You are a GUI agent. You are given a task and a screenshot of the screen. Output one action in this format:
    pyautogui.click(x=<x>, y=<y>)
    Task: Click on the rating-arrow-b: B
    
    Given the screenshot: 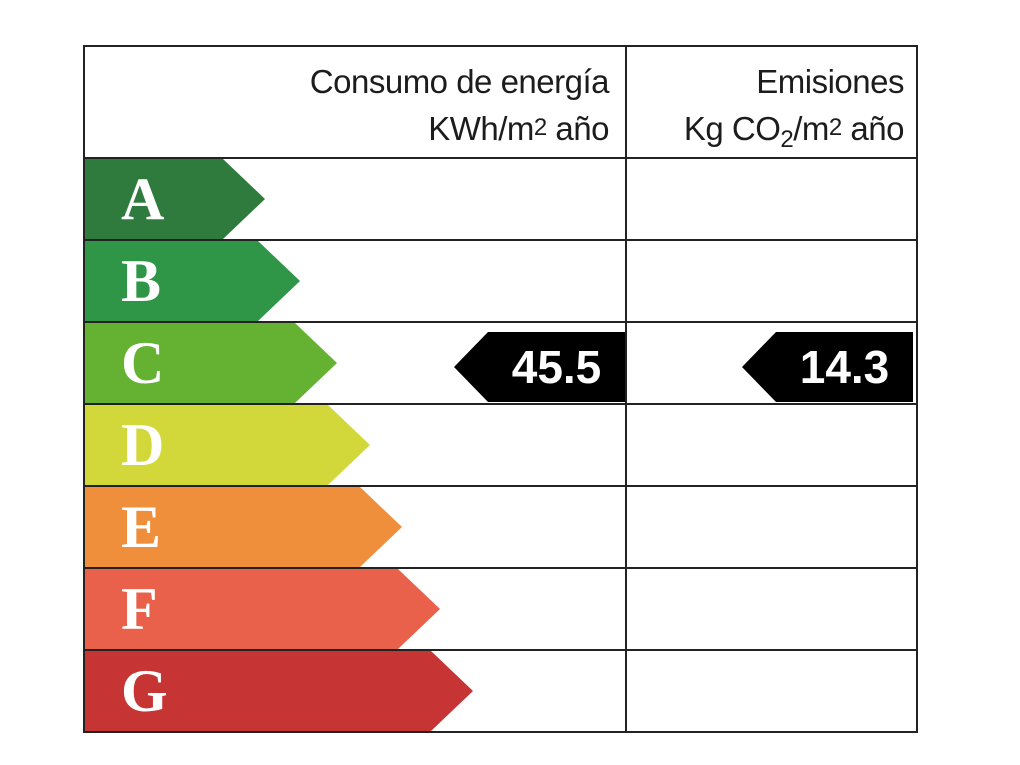 What is the action you would take?
    pyautogui.click(x=192, y=281)
    